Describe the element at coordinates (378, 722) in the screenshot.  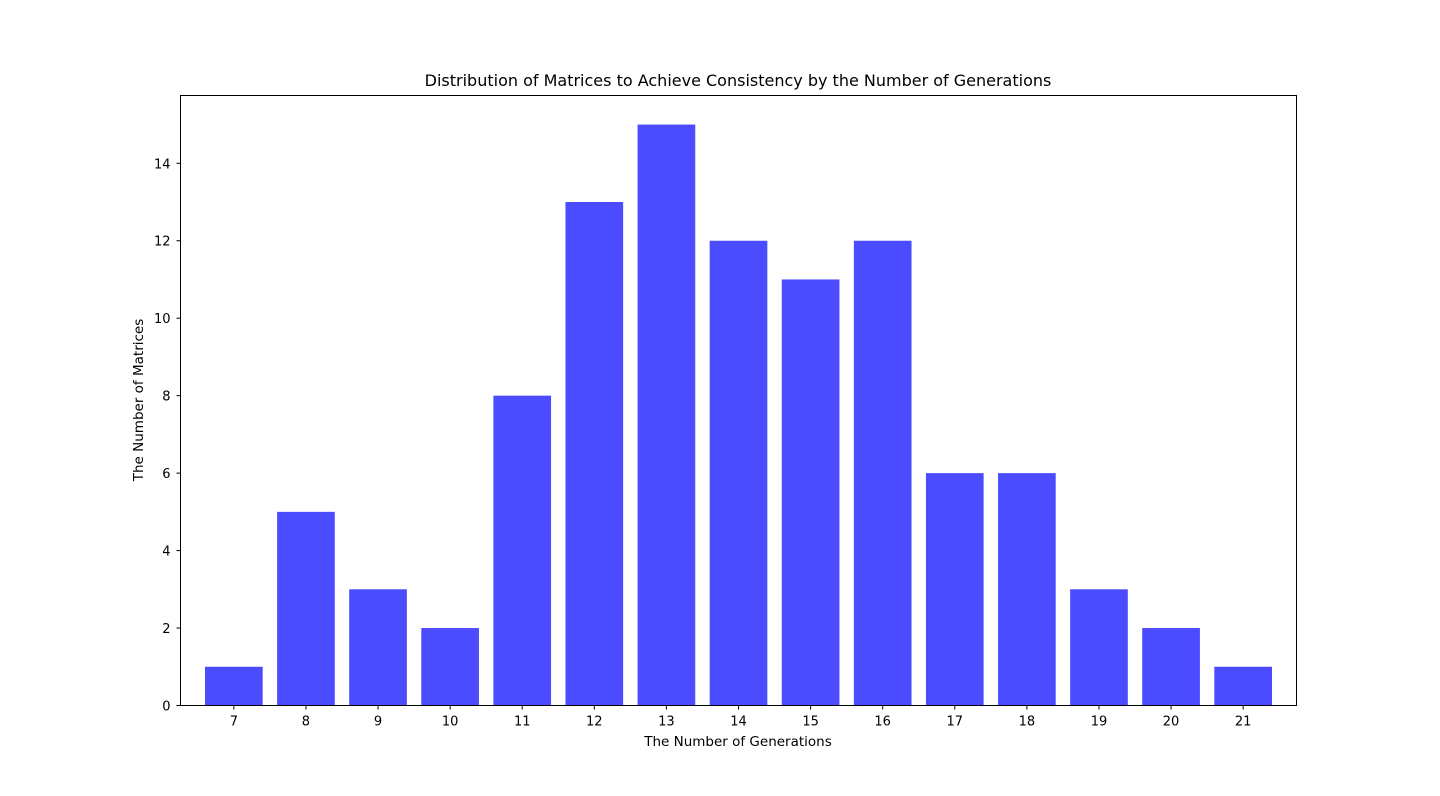
I see `x-tick-label-9: 9` at that location.